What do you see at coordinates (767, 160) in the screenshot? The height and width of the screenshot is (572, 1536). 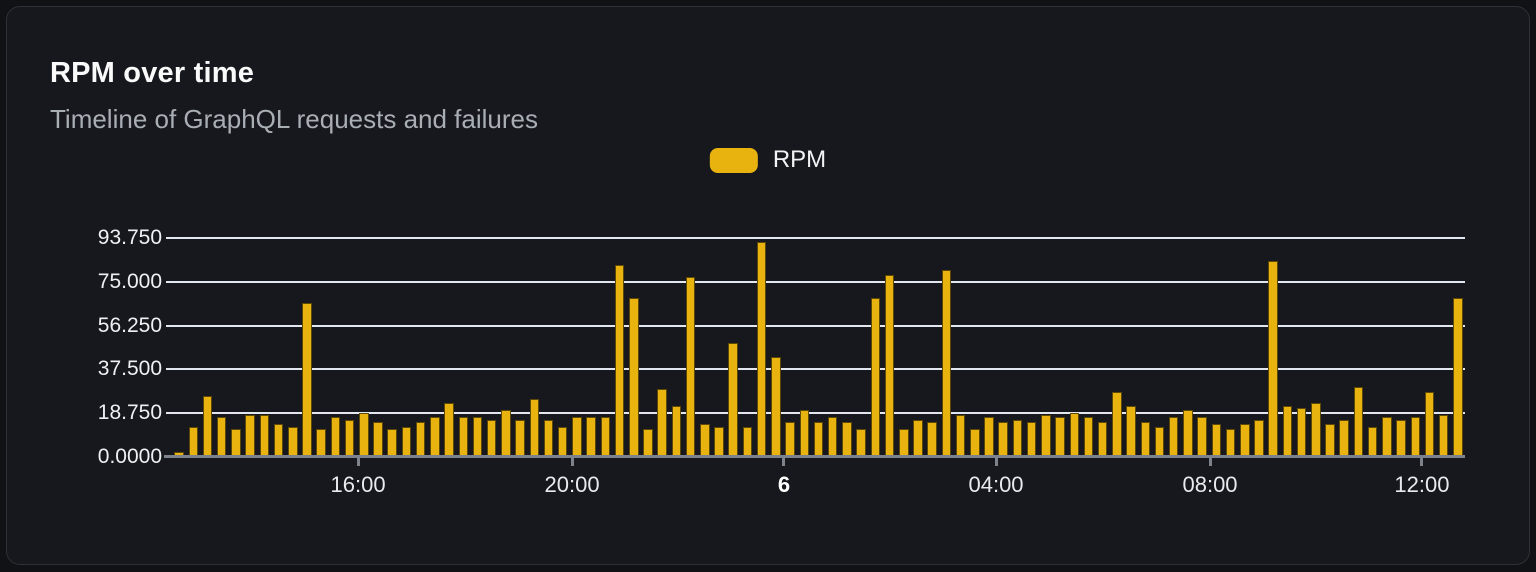 I see `legend: RPM` at bounding box center [767, 160].